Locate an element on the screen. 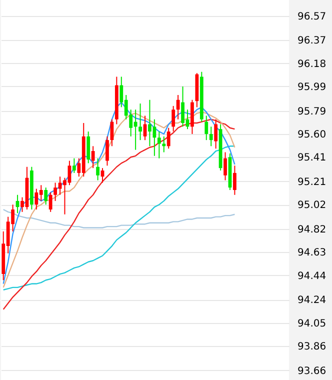  y-tick-label: 94.44 is located at coordinates (312, 276).